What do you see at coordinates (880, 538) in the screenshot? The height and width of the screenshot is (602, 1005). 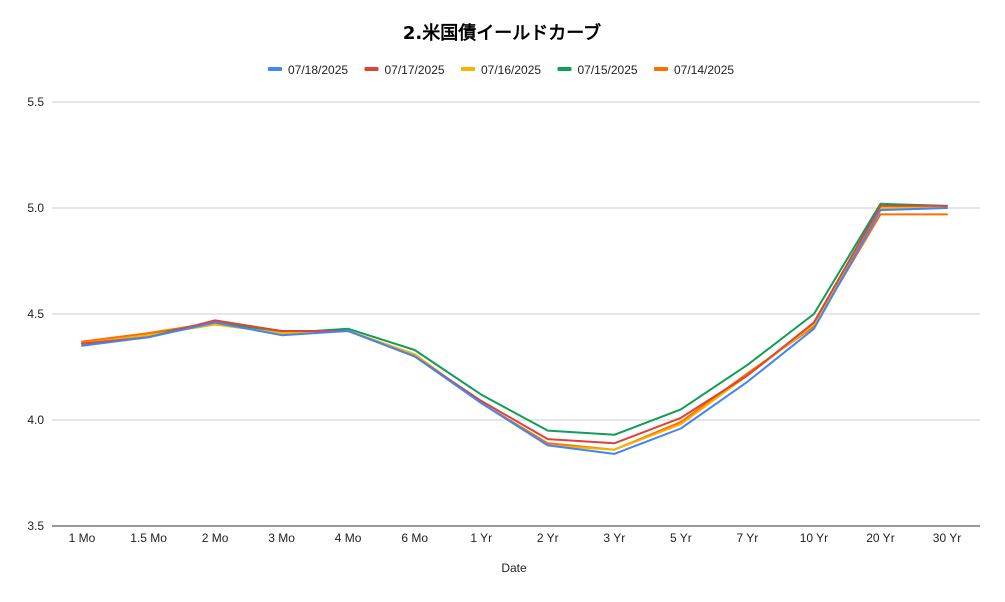 I see `x-tick-label: 20 Yr` at bounding box center [880, 538].